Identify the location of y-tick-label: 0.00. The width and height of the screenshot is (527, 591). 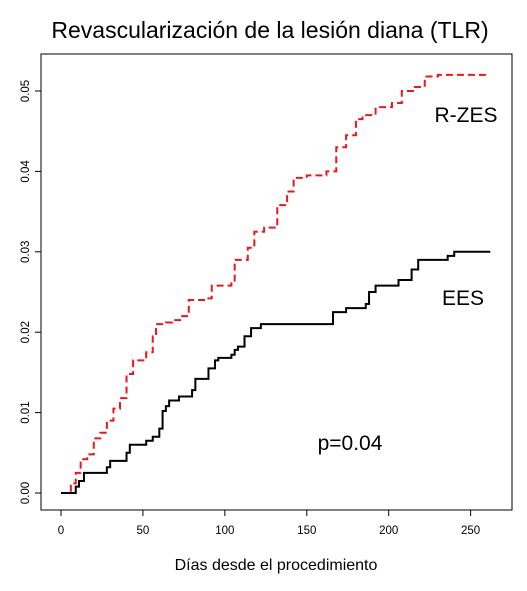
(26, 493).